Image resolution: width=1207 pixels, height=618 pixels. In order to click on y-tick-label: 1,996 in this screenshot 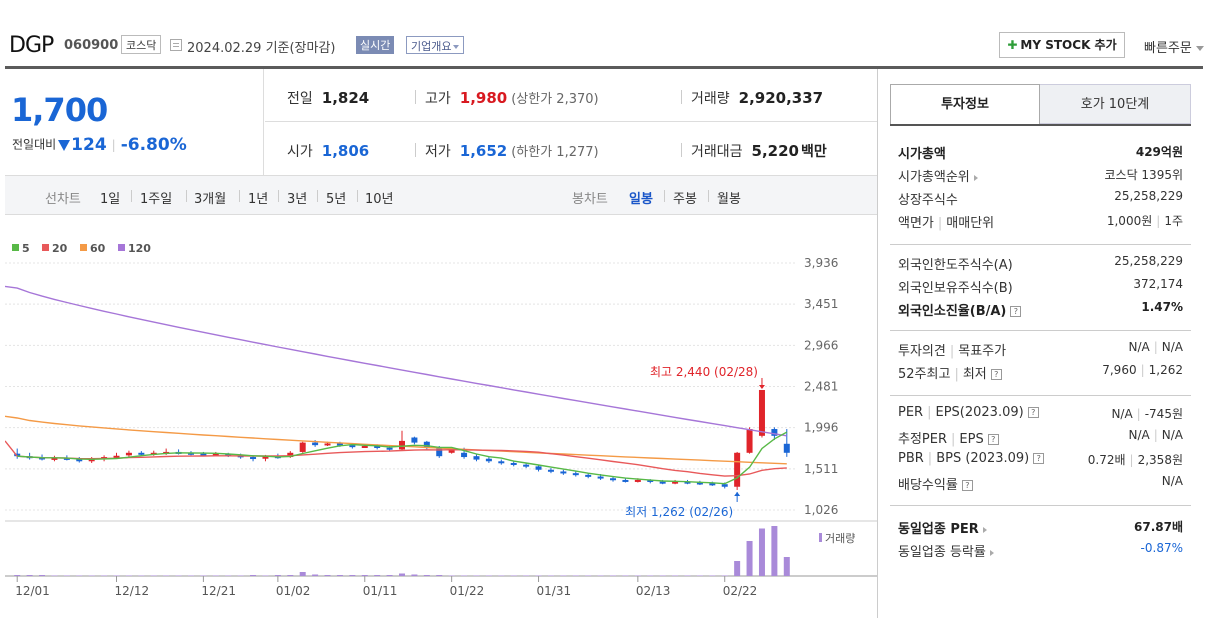, I will do `click(821, 428)`.